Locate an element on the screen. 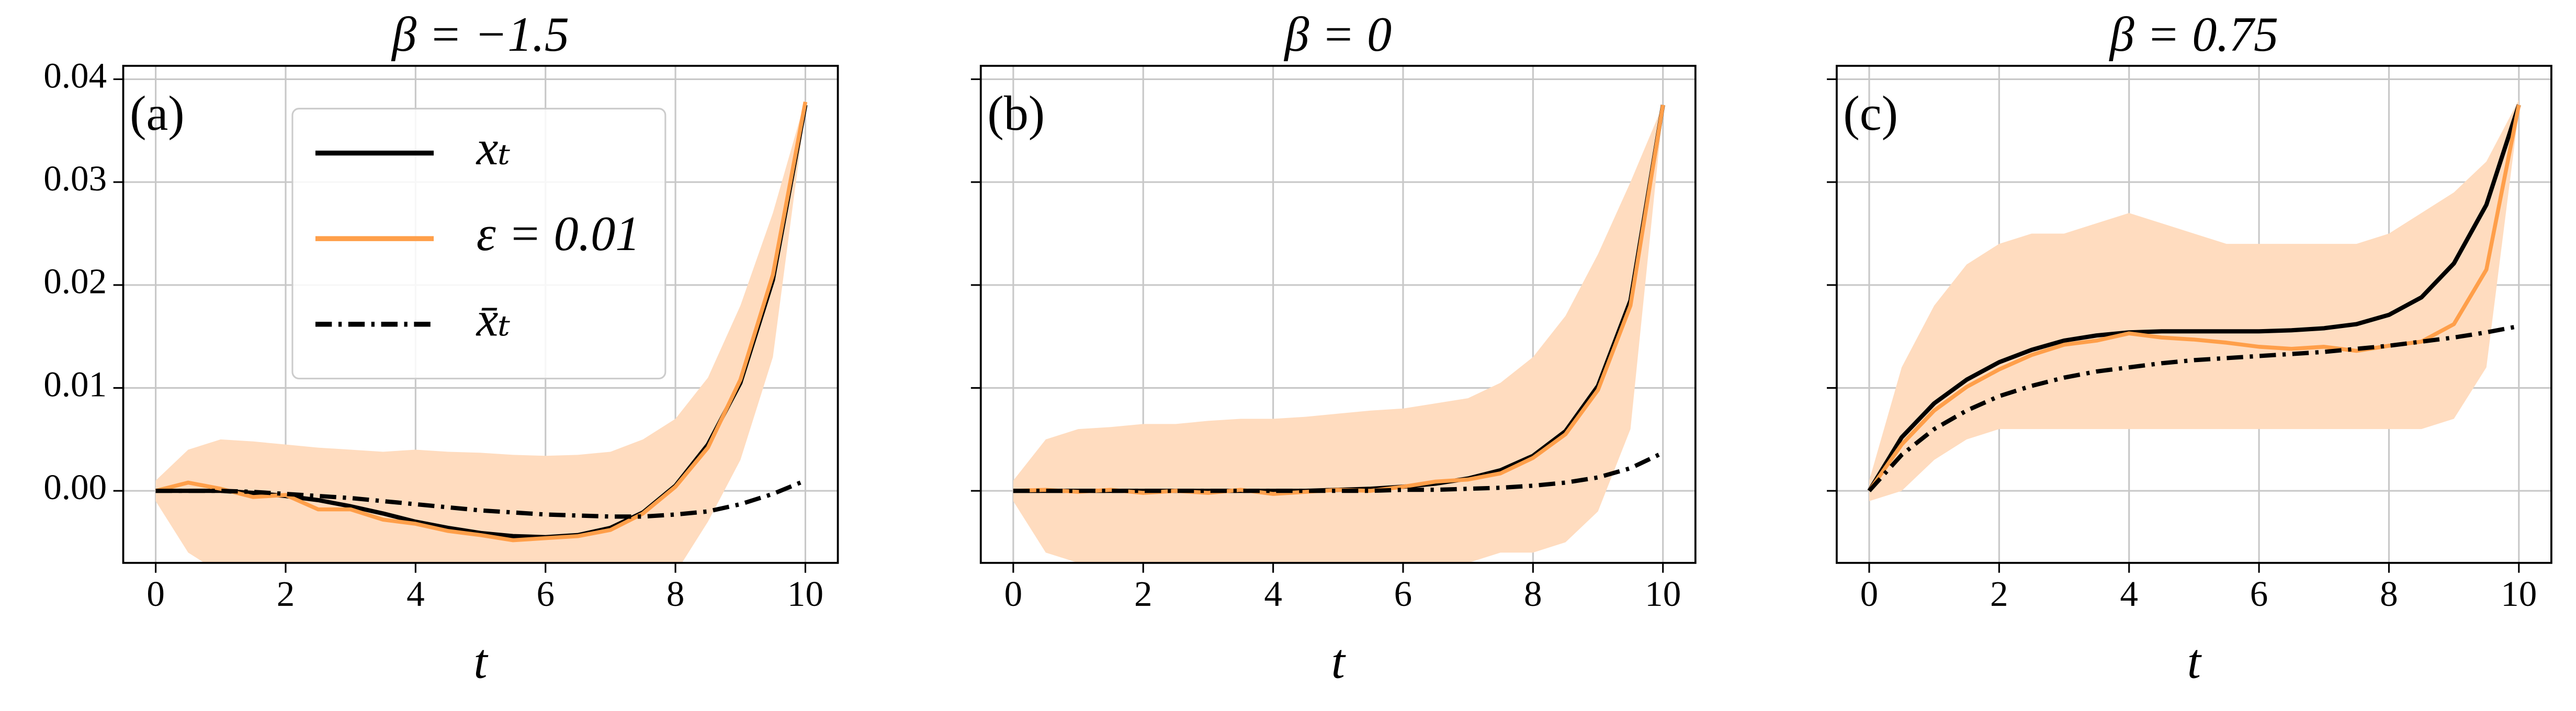 The image size is (2576, 711). legend: xₜ ε = 0.01 x̄ₜ is located at coordinates (479, 244).